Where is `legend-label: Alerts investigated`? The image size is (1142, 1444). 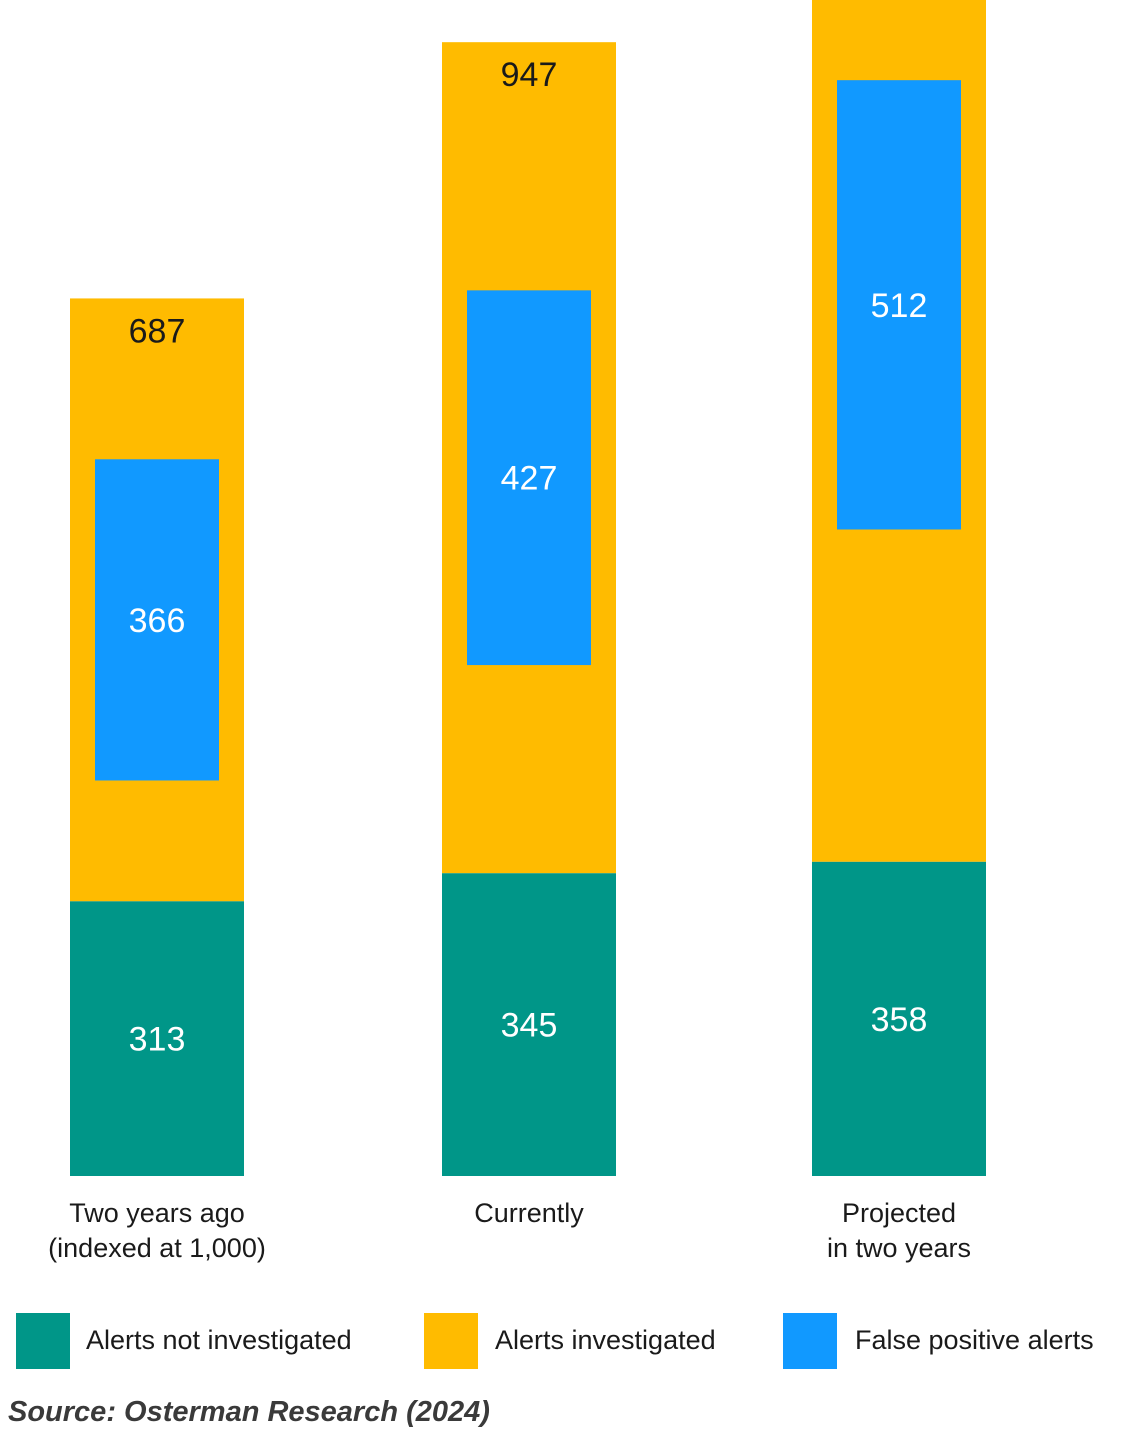
legend-label: Alerts investigated is located at coordinates (605, 1340).